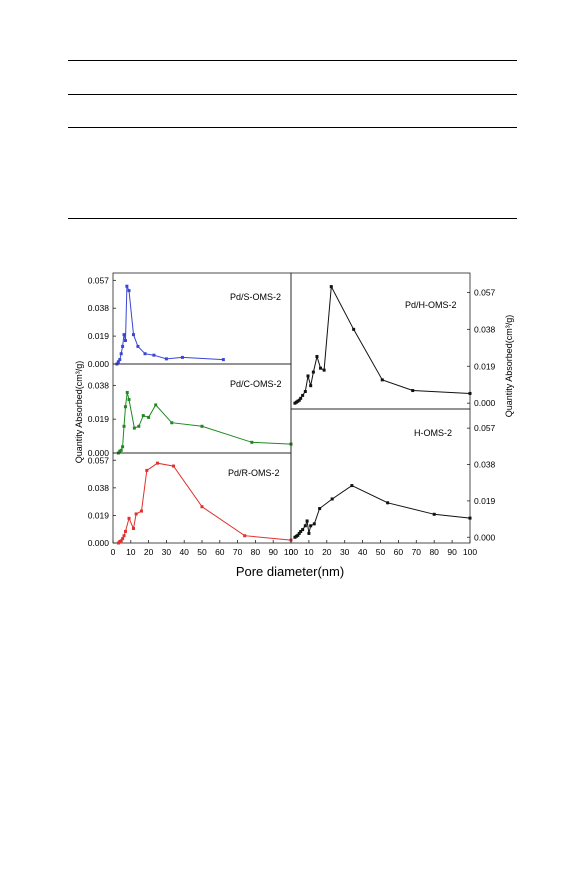 Image resolution: width=585 pixels, height=888 pixels. What do you see at coordinates (292, 218) in the screenshot?
I see `table-rule-bottom` at bounding box center [292, 218].